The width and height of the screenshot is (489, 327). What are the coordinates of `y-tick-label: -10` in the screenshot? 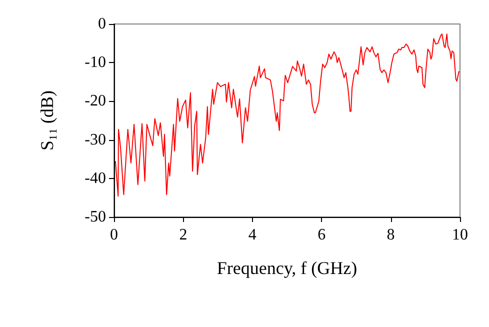 It's located at (95, 63).